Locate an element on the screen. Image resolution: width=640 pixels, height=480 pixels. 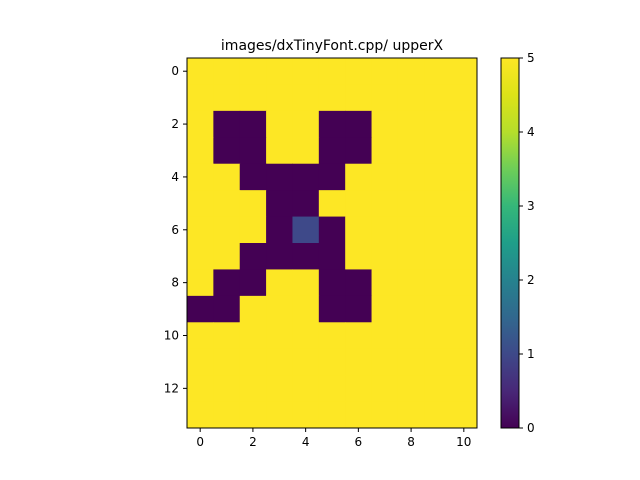
y-tick-label: 0 is located at coordinates (175, 71).